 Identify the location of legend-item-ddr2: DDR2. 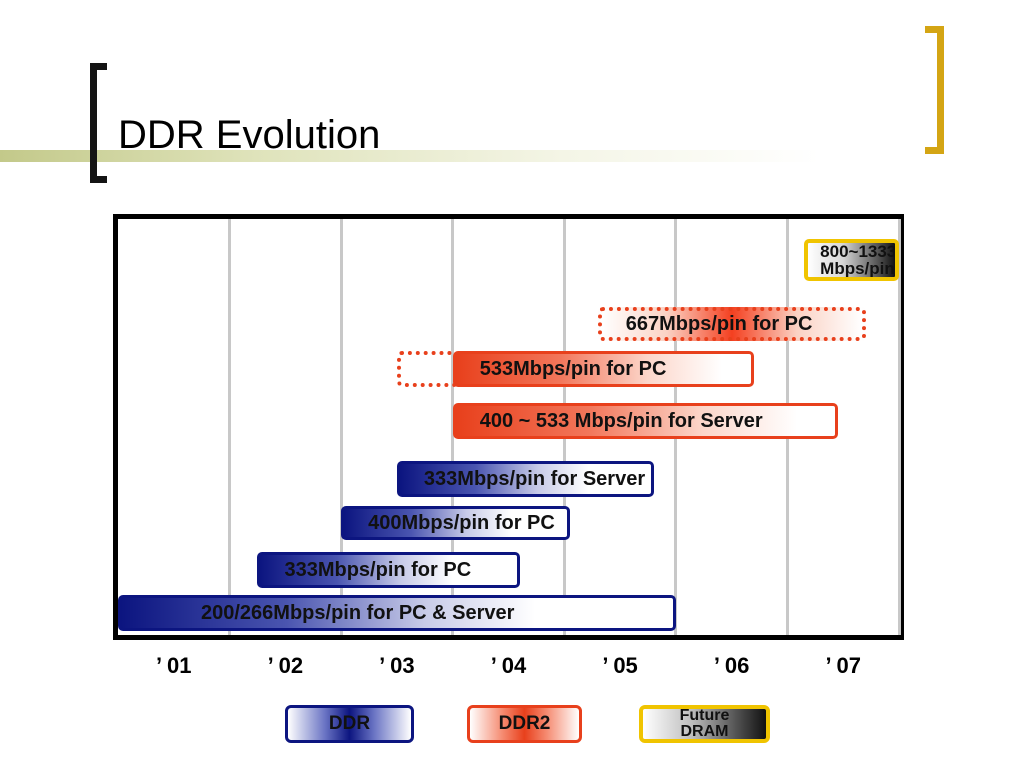
(524, 724).